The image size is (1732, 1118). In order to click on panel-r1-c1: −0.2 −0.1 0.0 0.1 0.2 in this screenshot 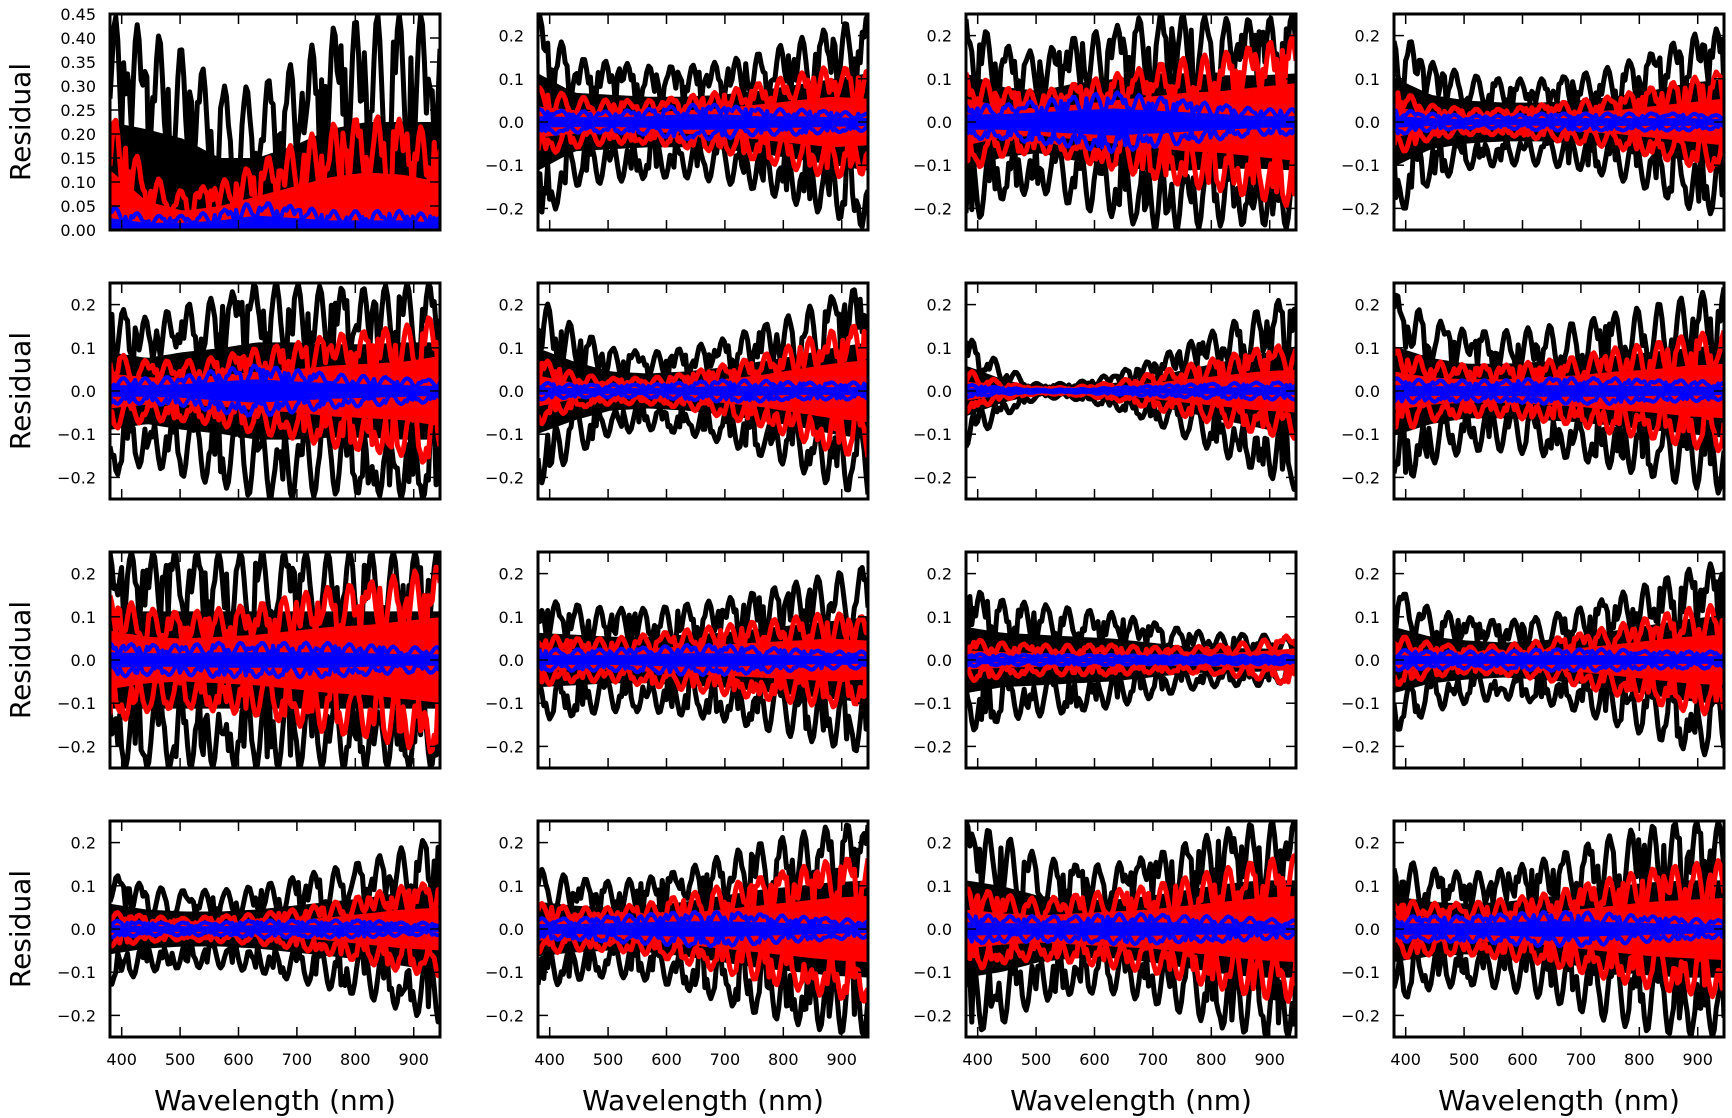, I will do `click(677, 391)`.